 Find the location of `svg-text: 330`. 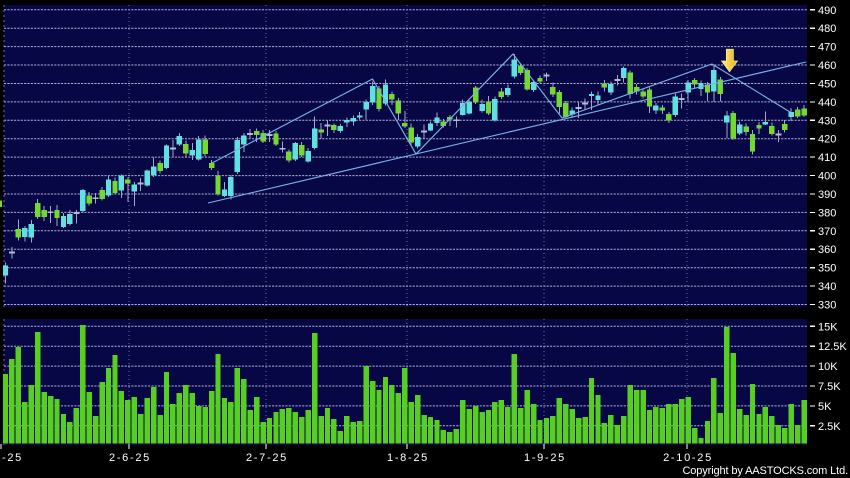

svg-text: 330 is located at coordinates (827, 306).